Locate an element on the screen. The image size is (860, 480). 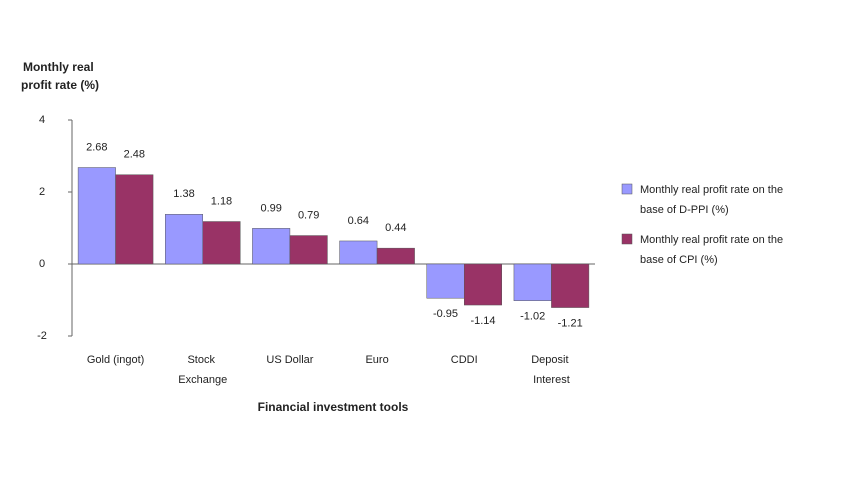
value-label: -1.14 is located at coordinates (482, 321).